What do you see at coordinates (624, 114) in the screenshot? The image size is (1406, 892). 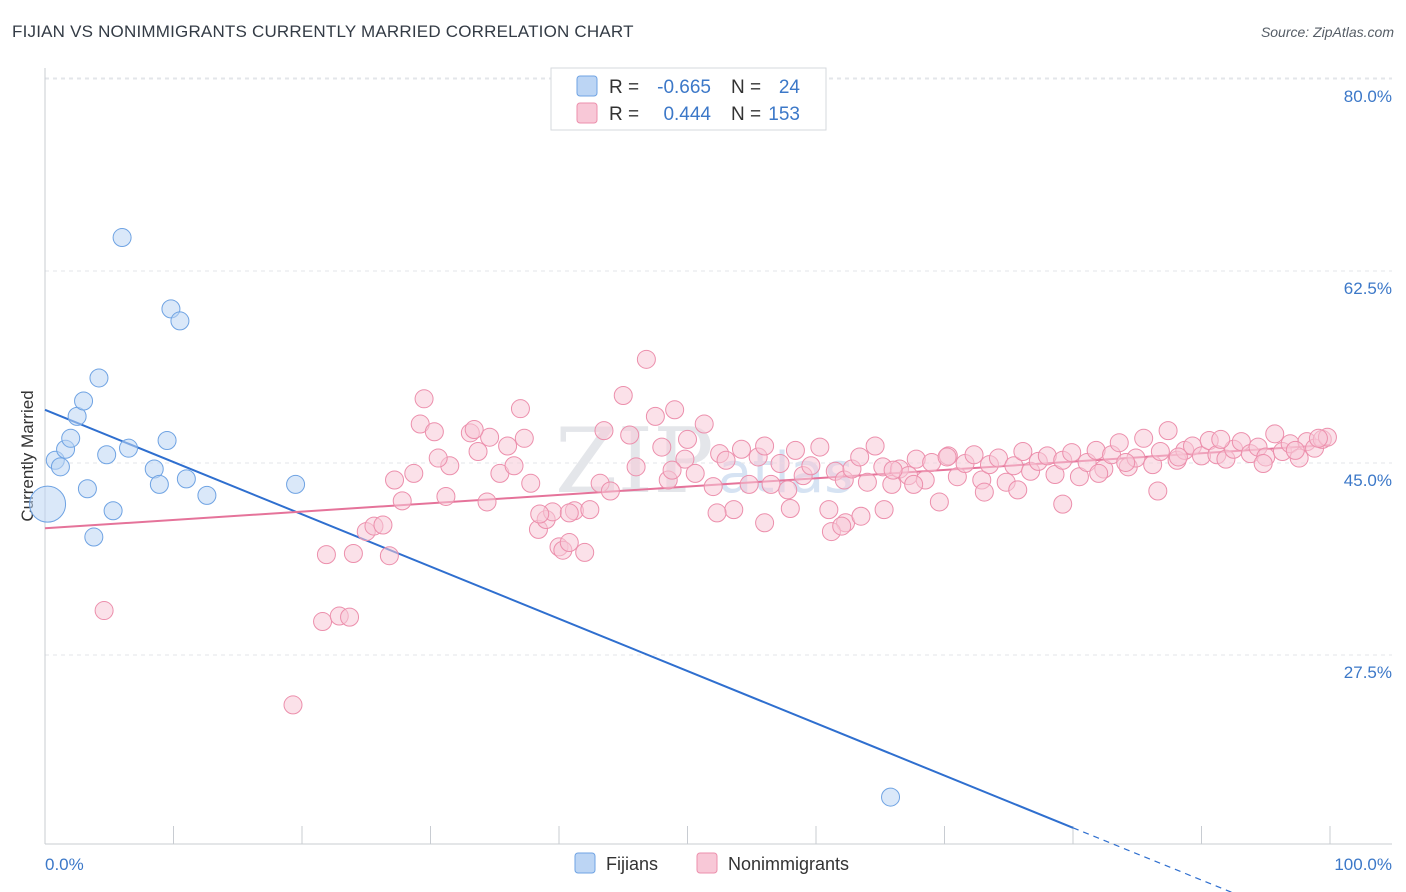 I see `nonimmigrants-r-label: R =` at bounding box center [624, 114].